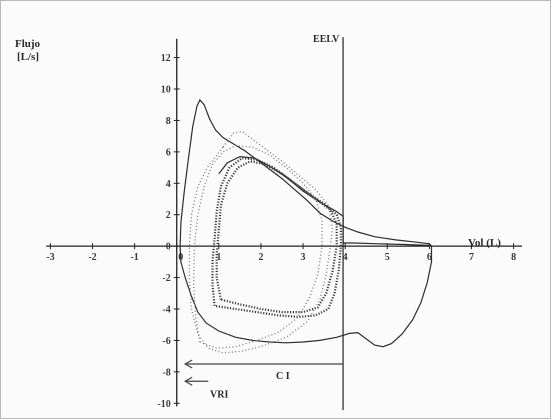 The image size is (551, 419). I want to click on y-axis-unit-label: [L/s], so click(28, 57).